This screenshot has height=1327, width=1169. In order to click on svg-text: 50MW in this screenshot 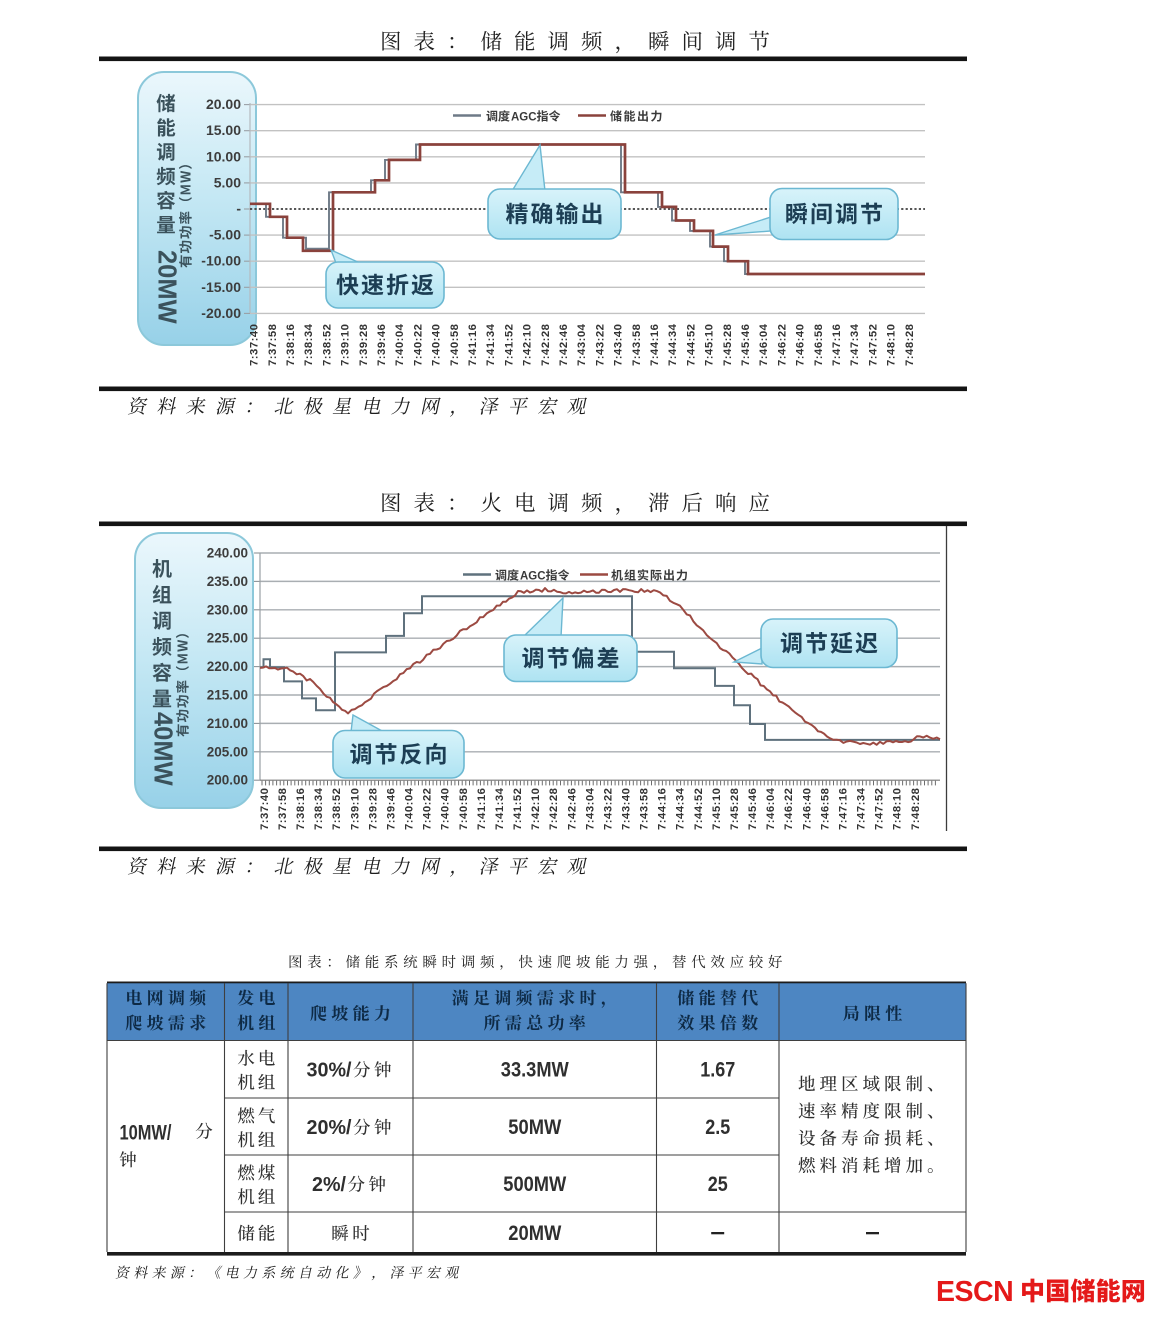, I will do `click(534, 1127)`.